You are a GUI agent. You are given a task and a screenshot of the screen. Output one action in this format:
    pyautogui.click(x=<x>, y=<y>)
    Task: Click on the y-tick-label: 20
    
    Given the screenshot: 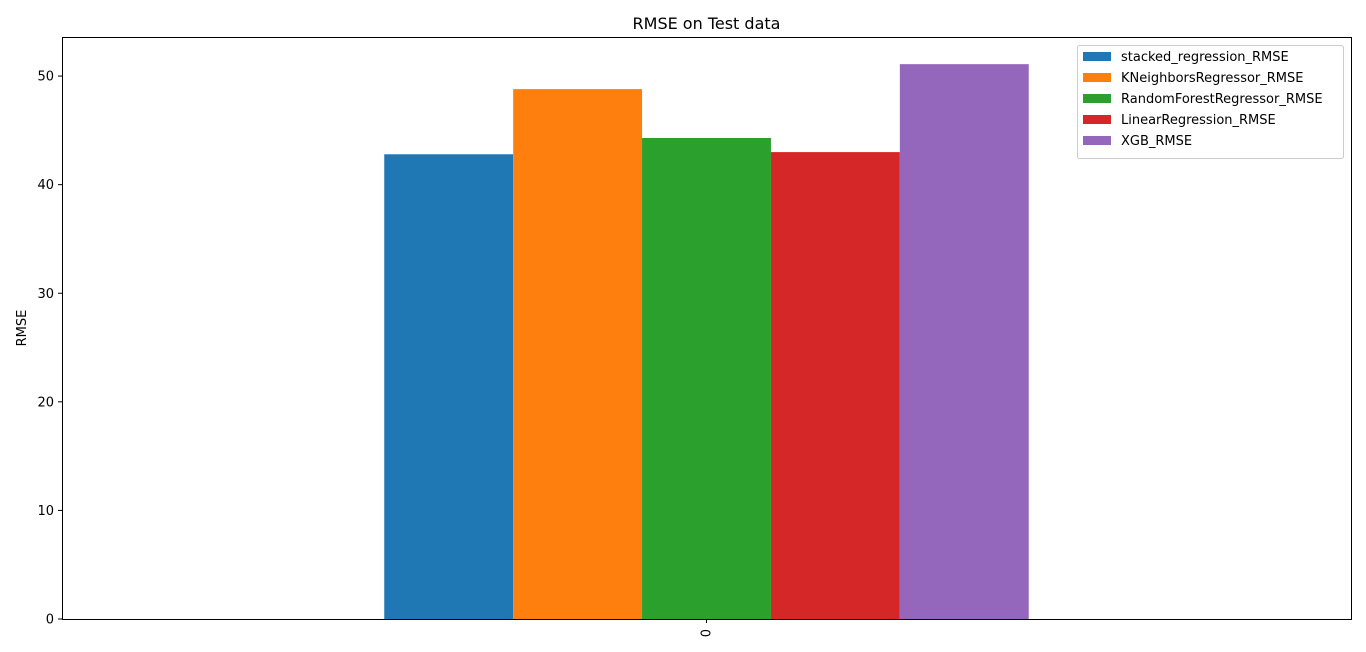 What is the action you would take?
    pyautogui.click(x=45, y=402)
    